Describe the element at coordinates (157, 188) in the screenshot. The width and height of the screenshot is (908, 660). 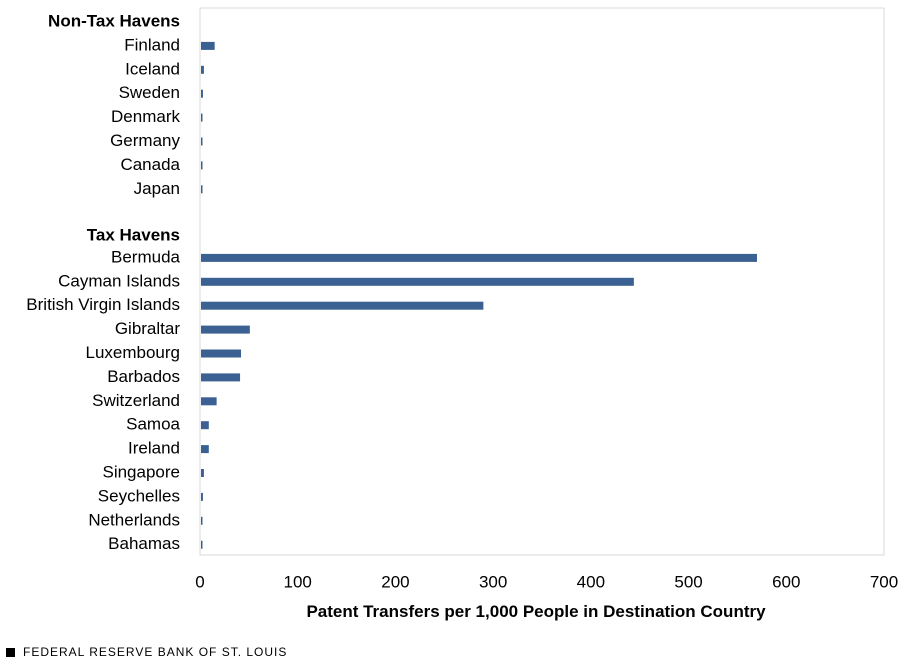
I see `category-label-japan: Japan` at that location.